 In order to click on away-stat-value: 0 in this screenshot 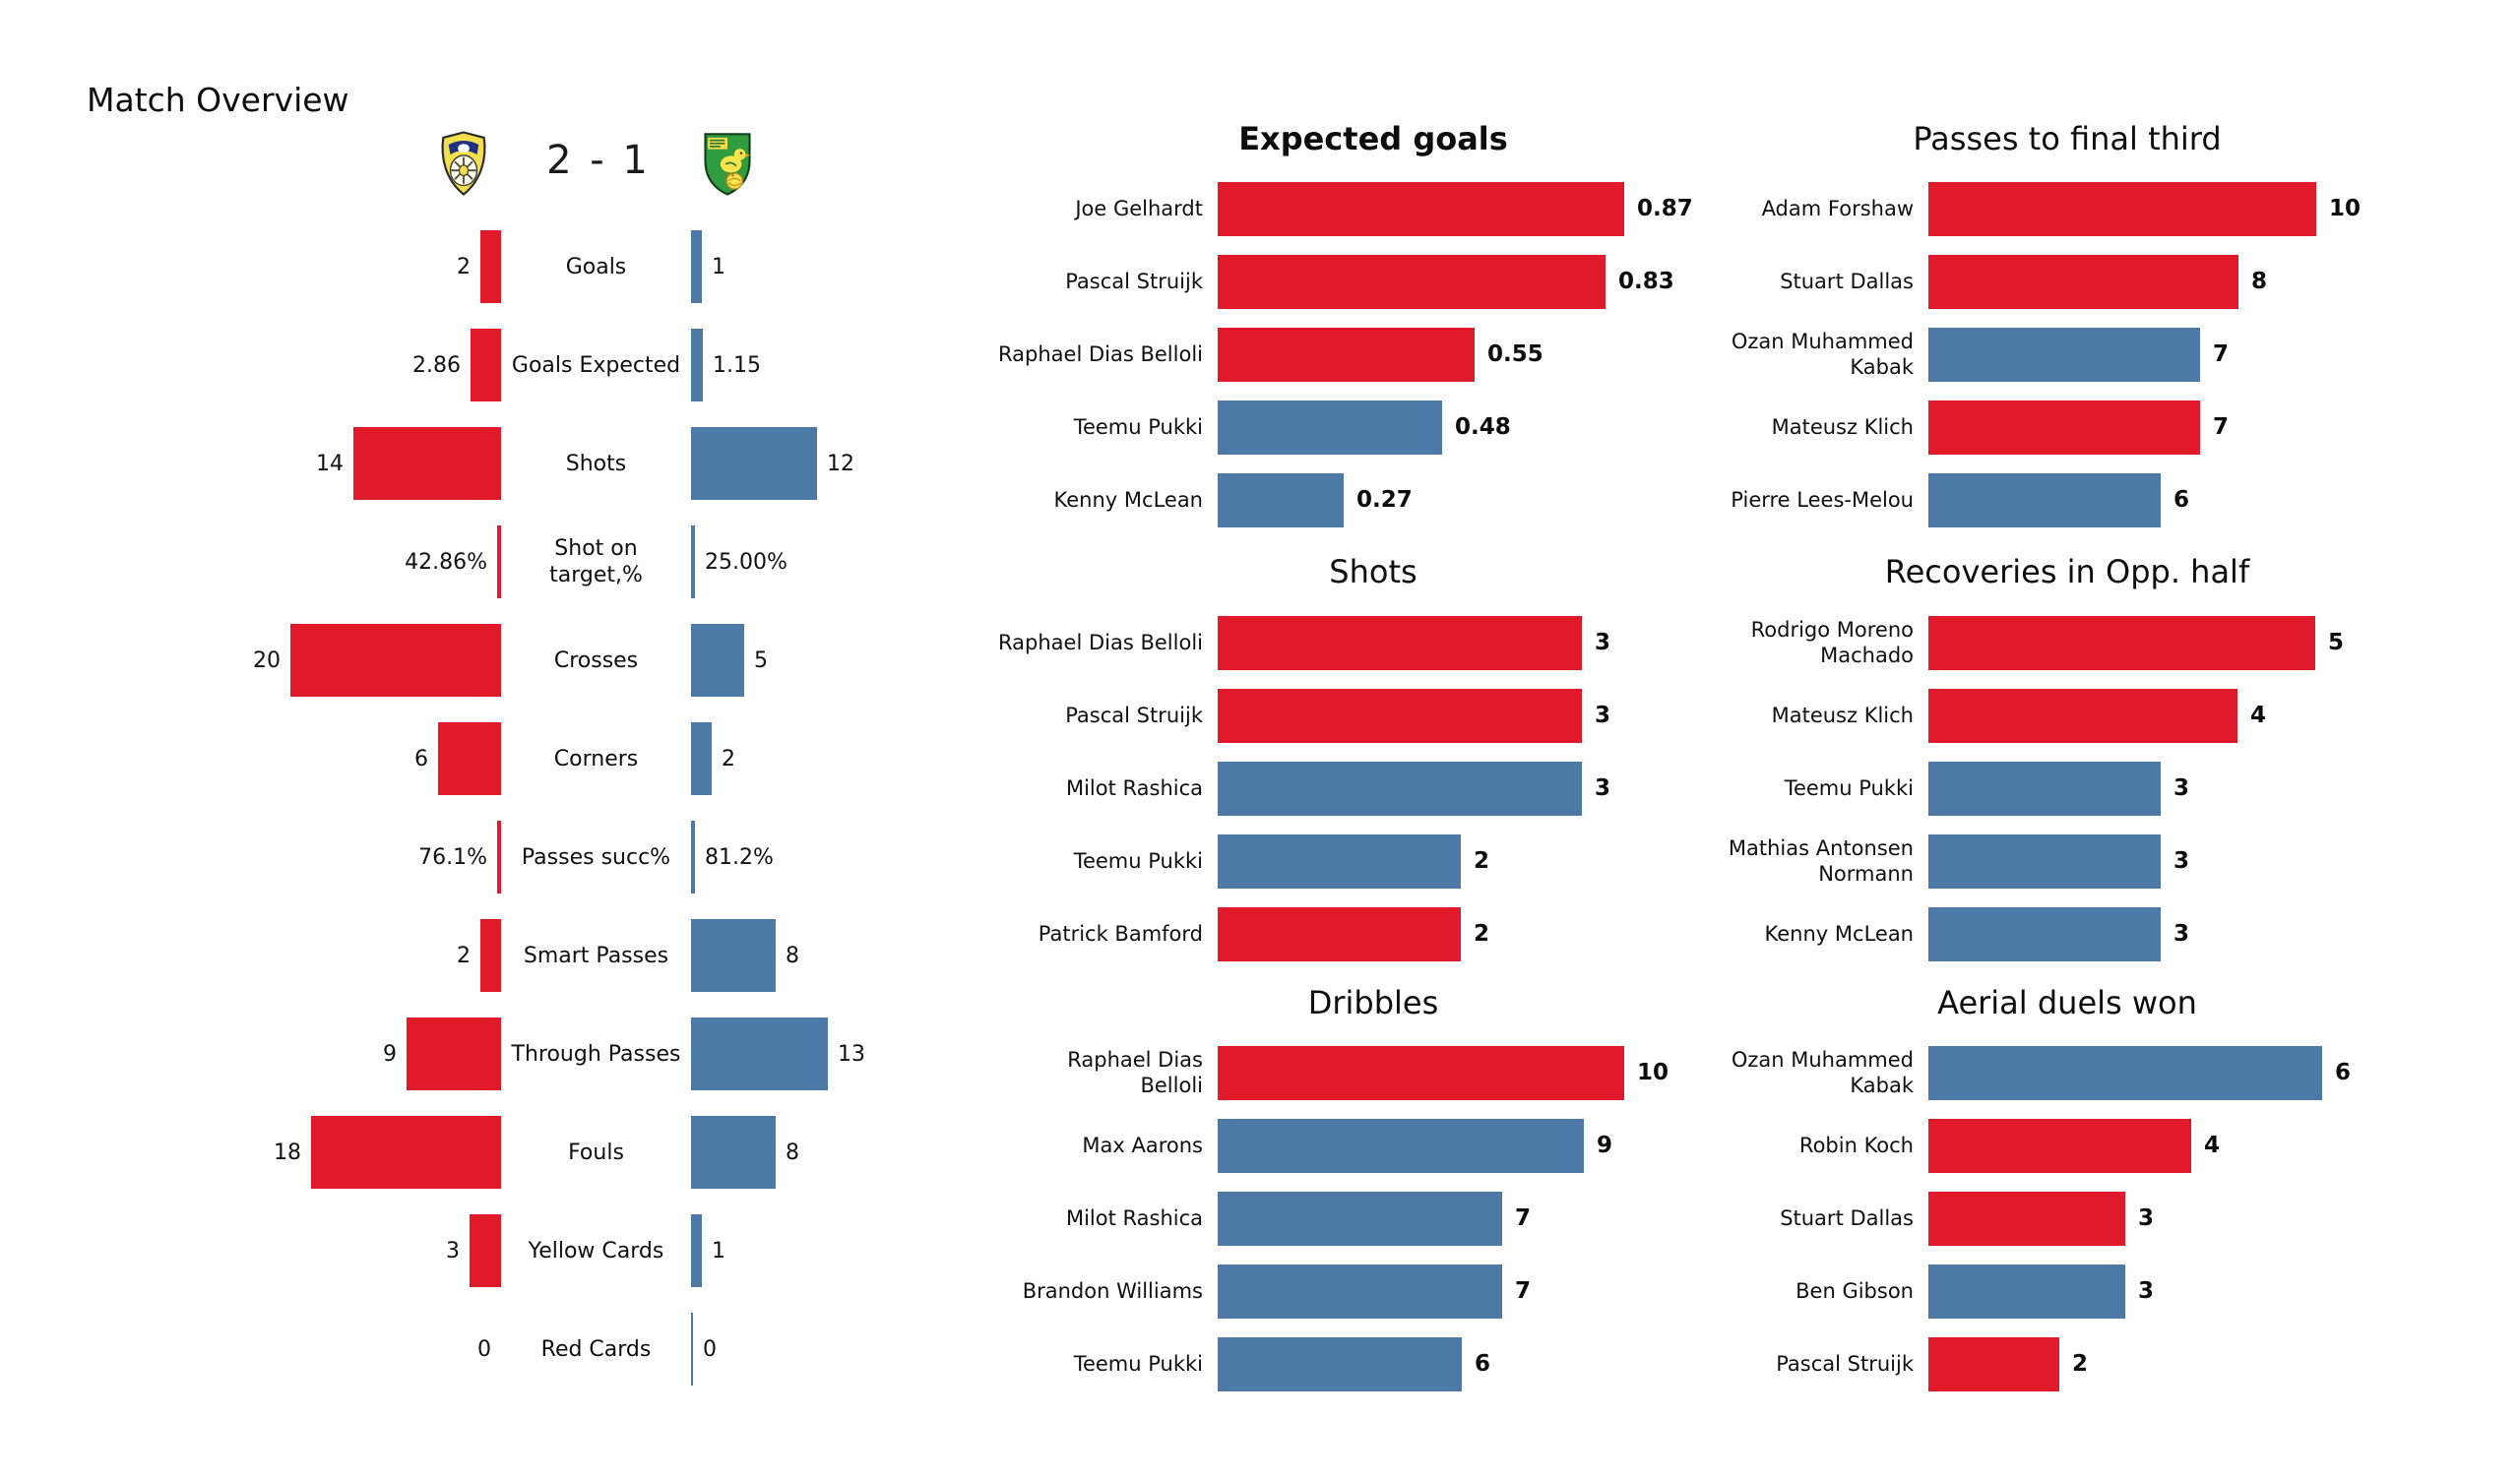, I will do `click(710, 1349)`.